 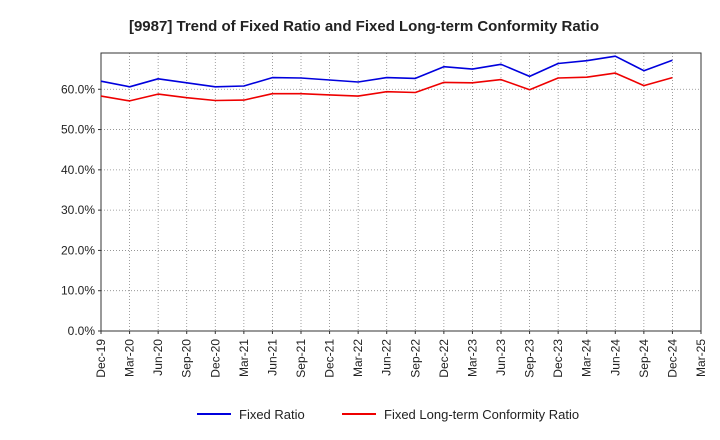 I want to click on x-tick-label: Sep-21, so click(x=301, y=358).